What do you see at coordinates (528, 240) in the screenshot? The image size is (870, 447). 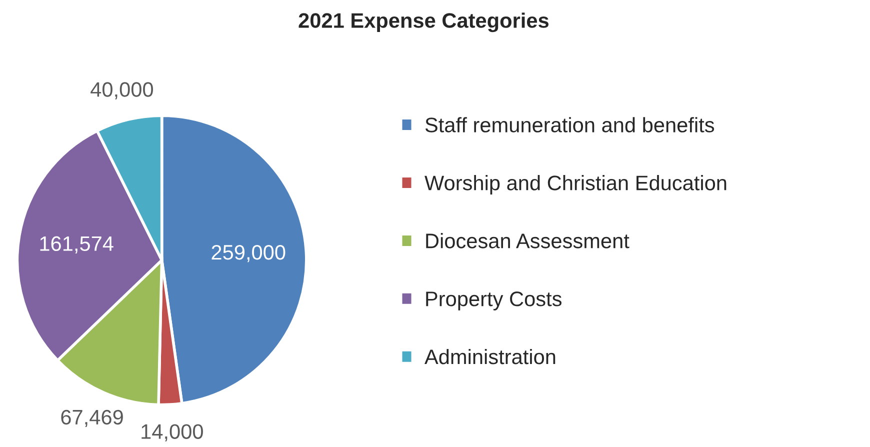 I see `legend-label: Diocesan Assessment` at bounding box center [528, 240].